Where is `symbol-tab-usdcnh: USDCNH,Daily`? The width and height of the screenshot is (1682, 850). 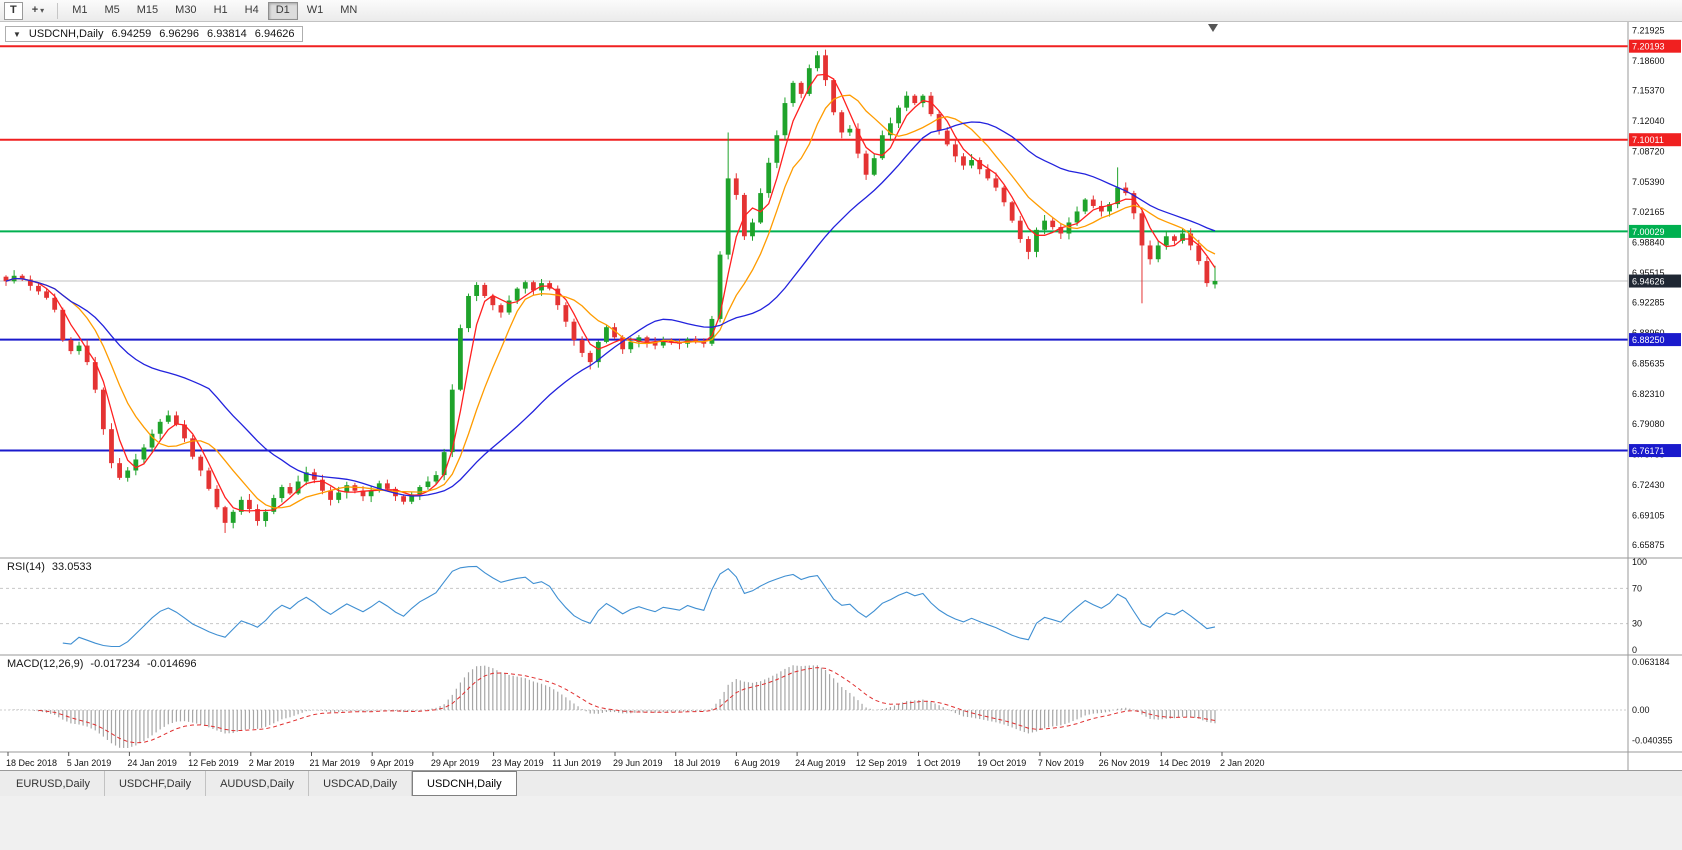
symbol-tab-usdcnh: USDCNH,Daily is located at coordinates (464, 783).